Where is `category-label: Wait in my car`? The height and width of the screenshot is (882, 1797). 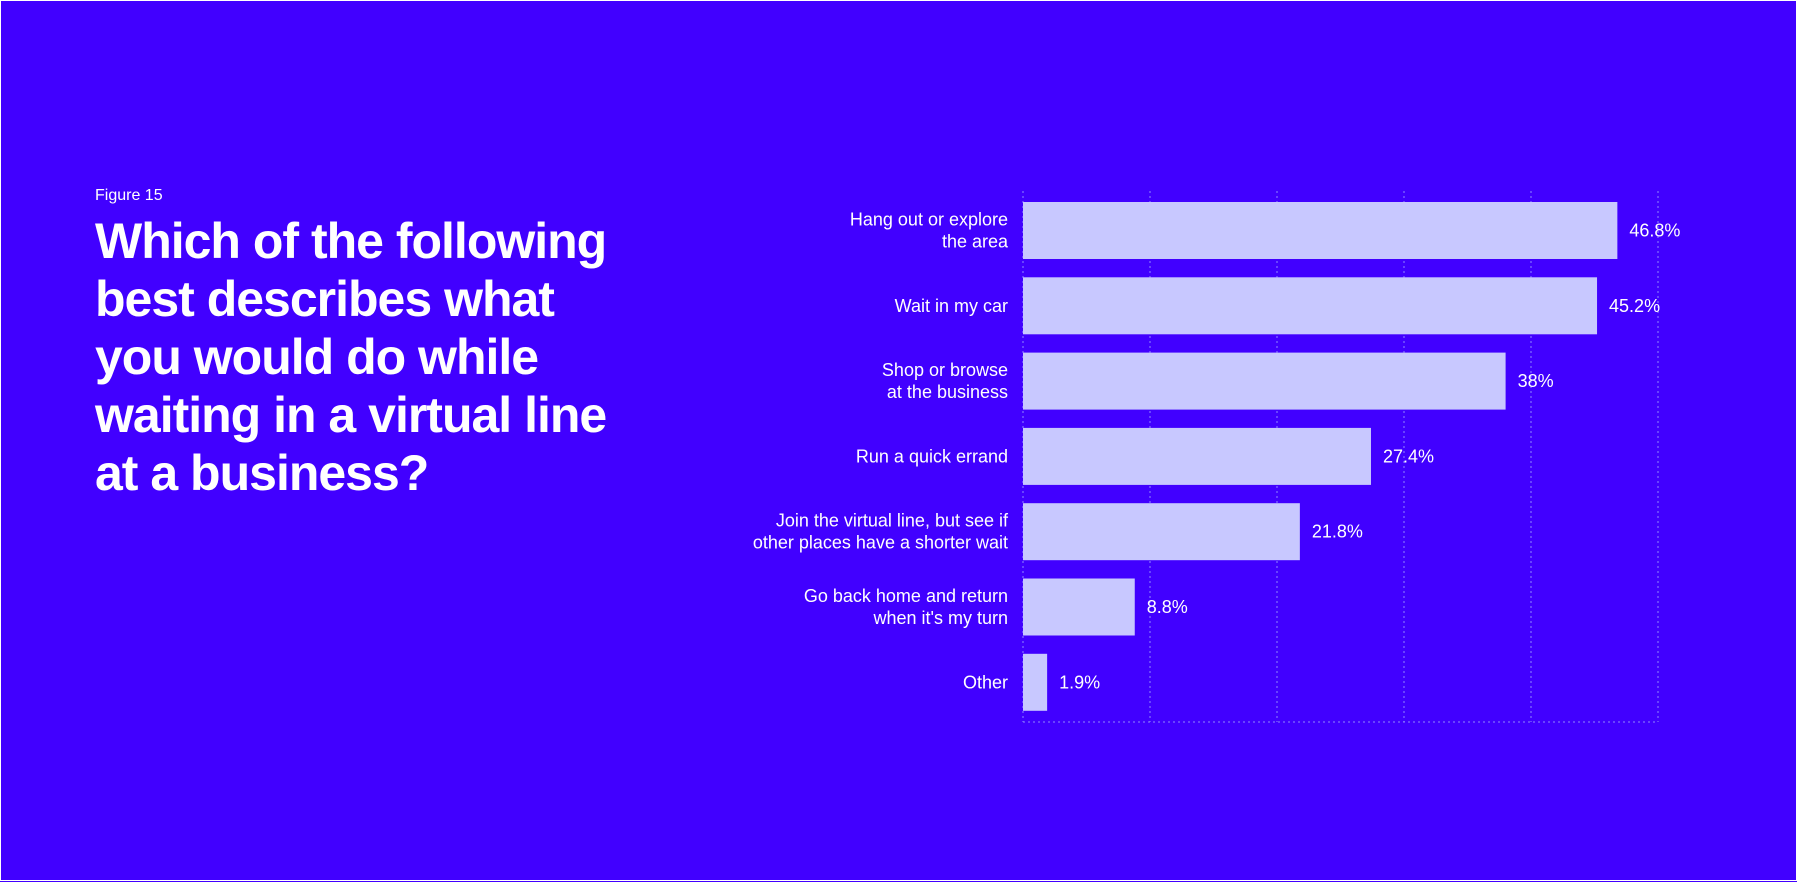
category-label: Wait in my car is located at coordinates (951, 306).